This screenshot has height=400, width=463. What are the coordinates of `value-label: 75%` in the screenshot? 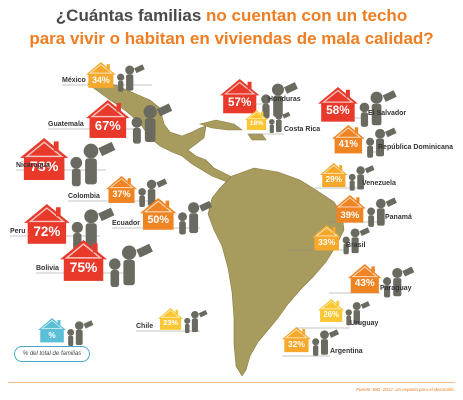 It's located at (83, 267).